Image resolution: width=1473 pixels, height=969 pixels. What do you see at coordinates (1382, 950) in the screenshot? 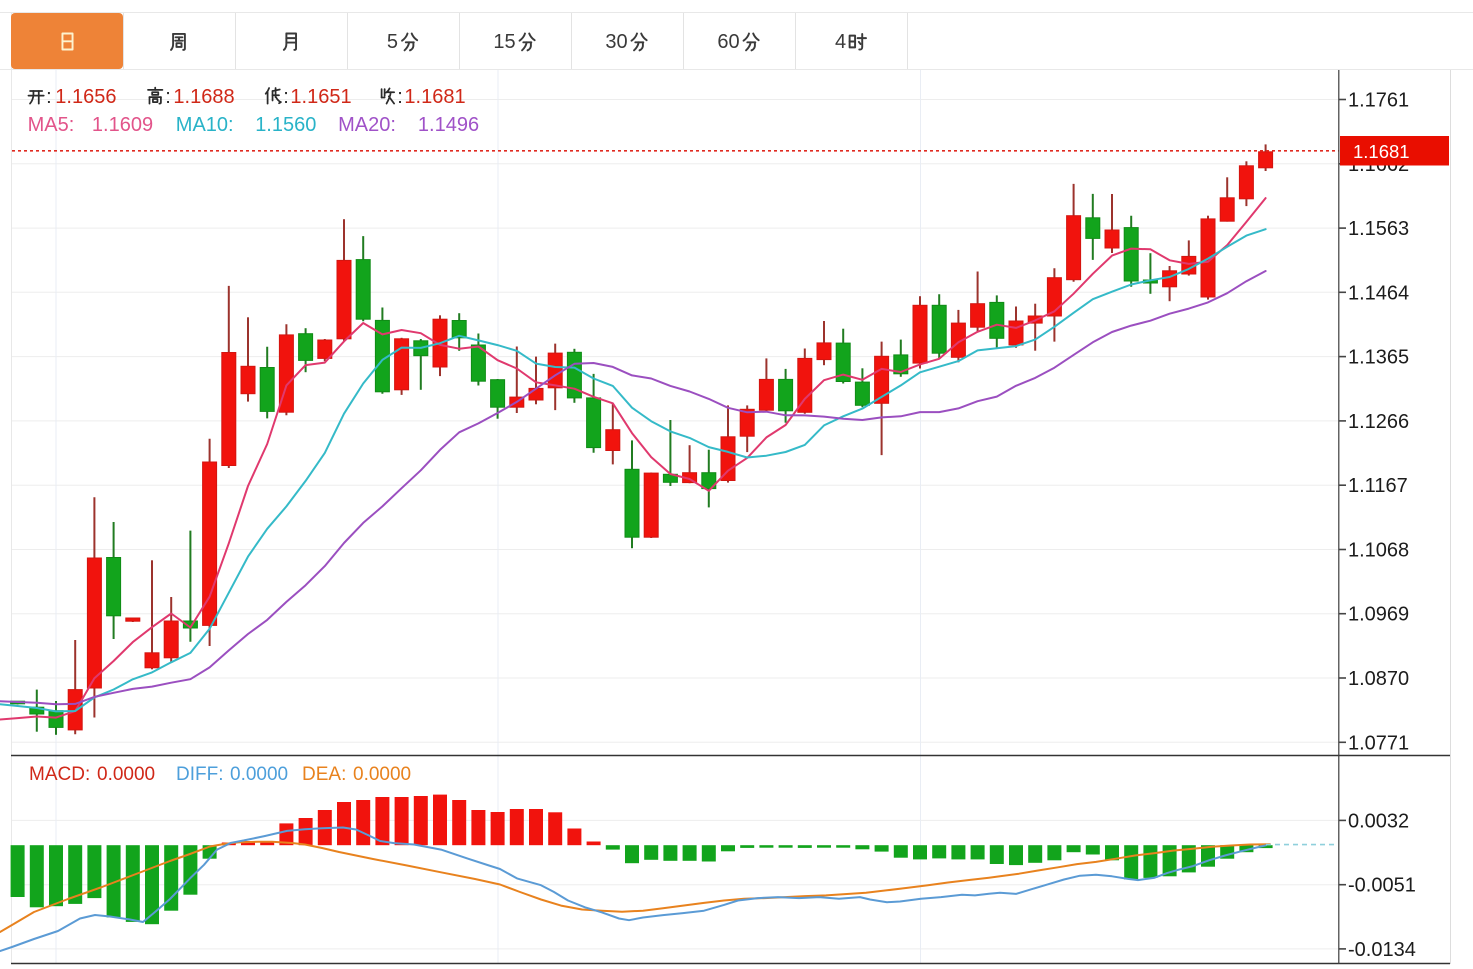
I see `svg-text: -0.0134` at bounding box center [1382, 950].